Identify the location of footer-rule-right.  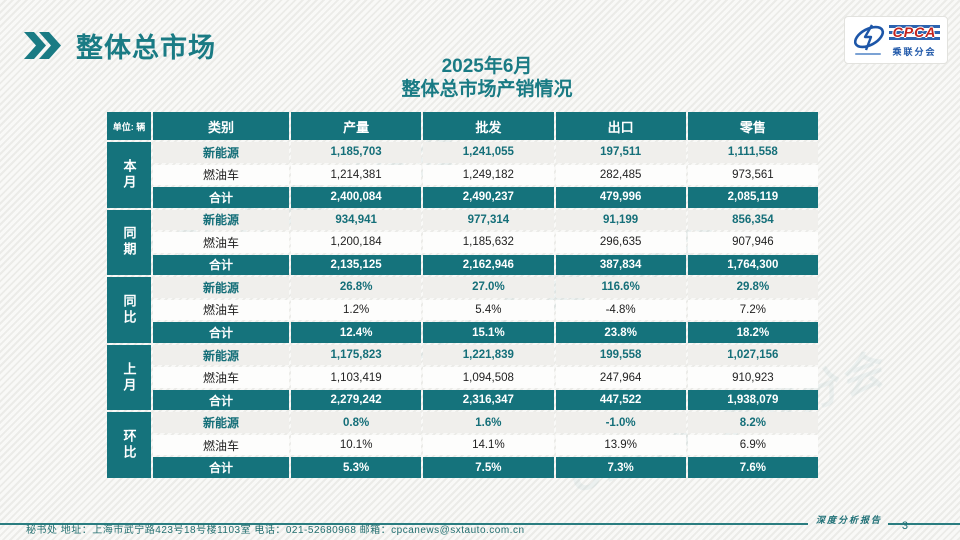
(924, 524).